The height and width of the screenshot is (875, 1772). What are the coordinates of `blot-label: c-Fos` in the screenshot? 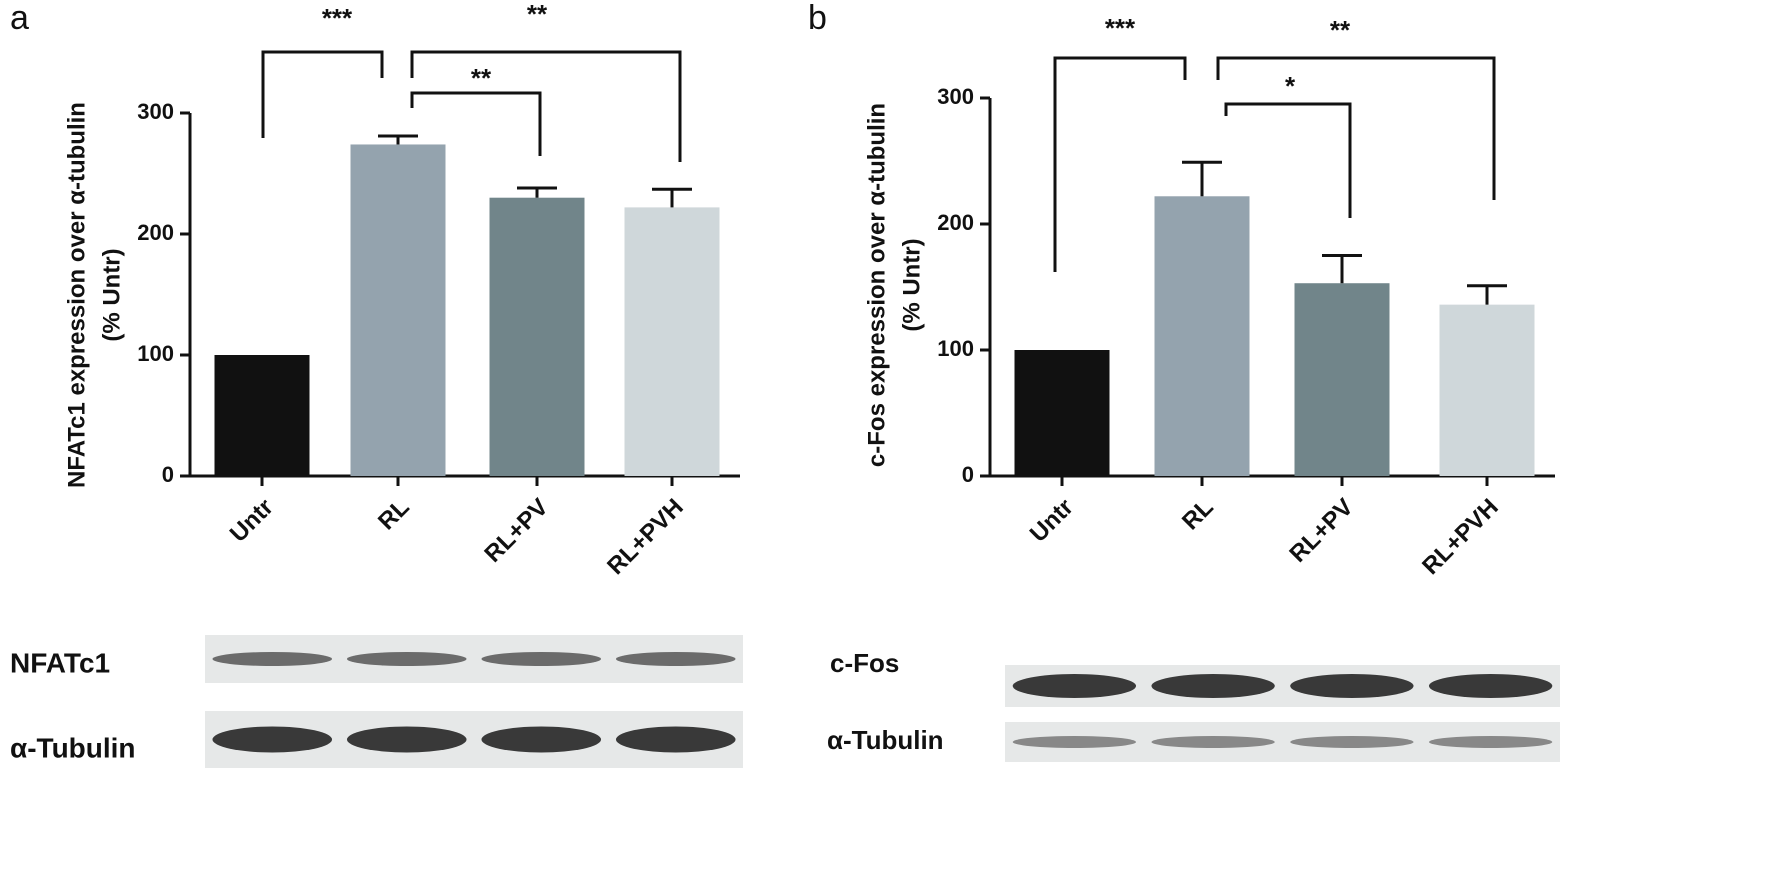 It's located at (864, 663).